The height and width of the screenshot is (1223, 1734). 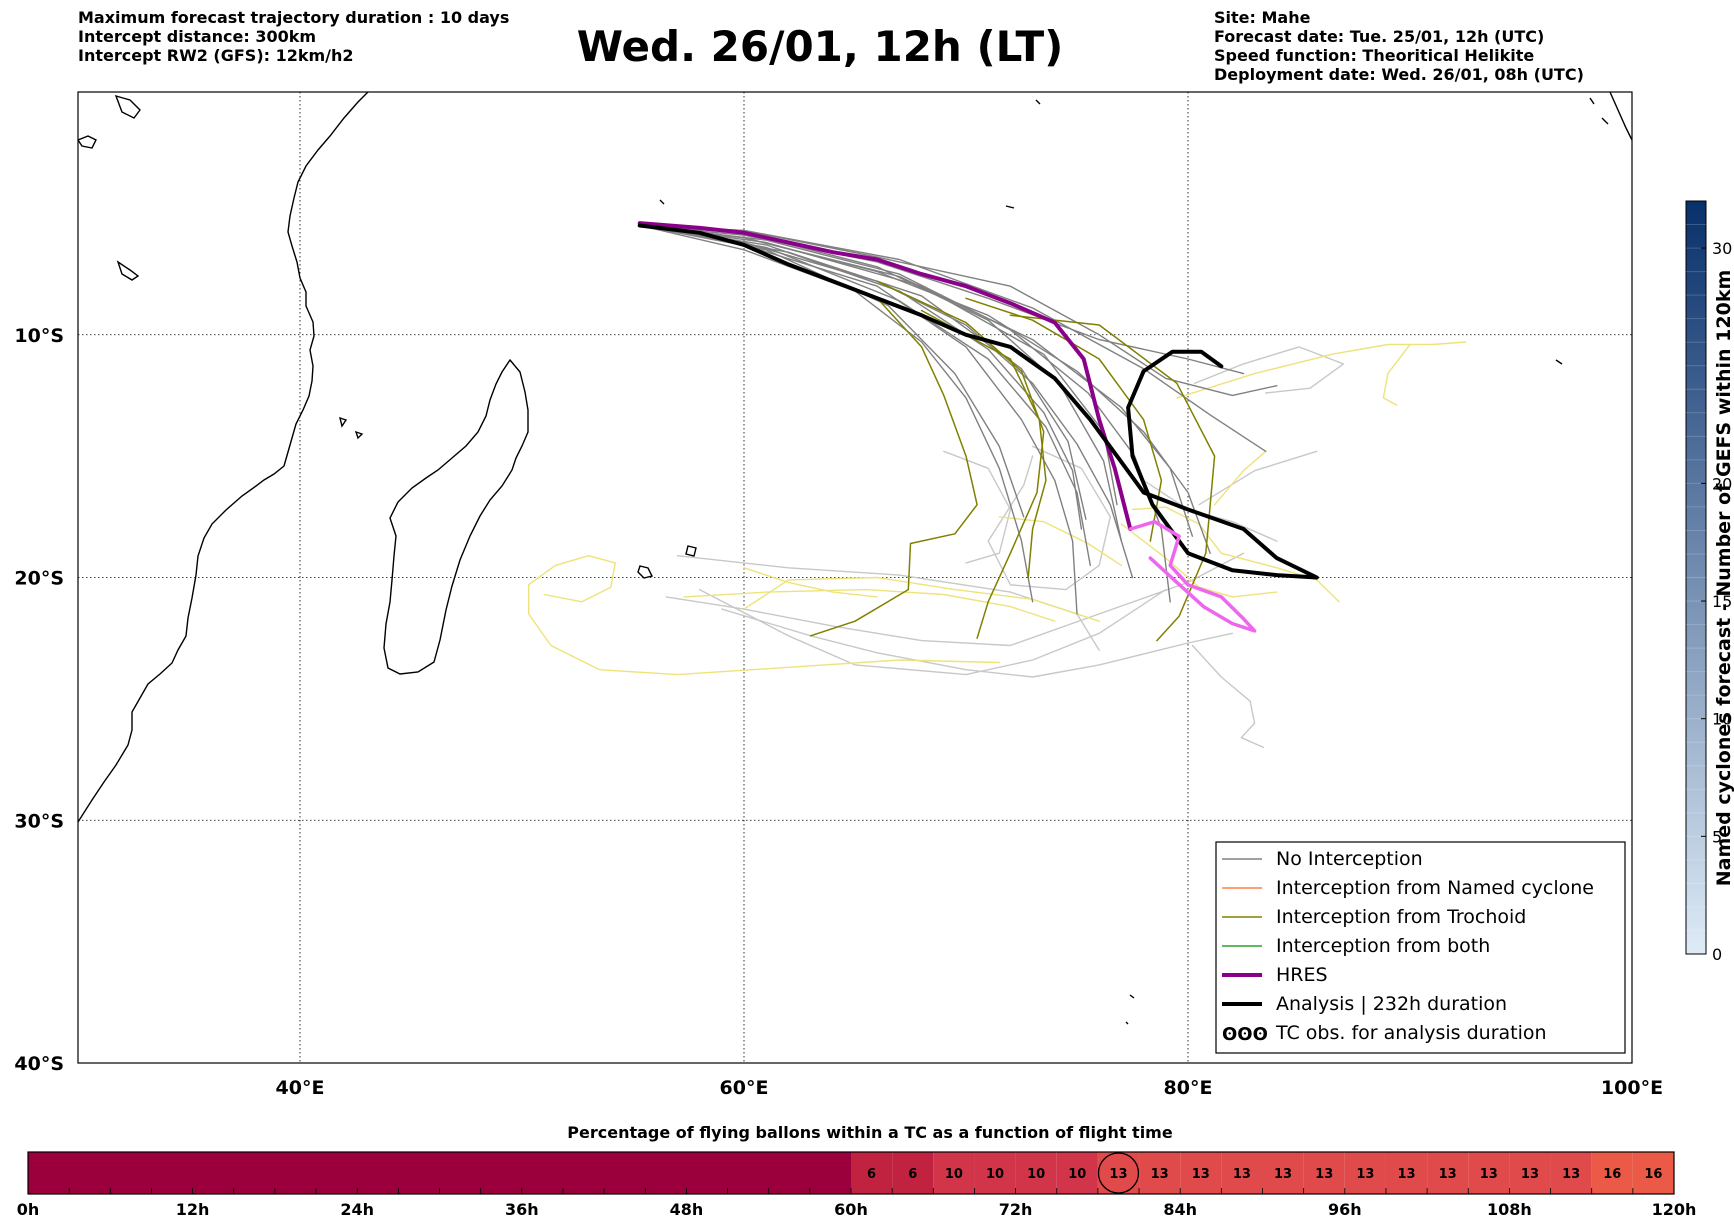 I want to click on light-gray-tracks, so click(x=1005, y=547).